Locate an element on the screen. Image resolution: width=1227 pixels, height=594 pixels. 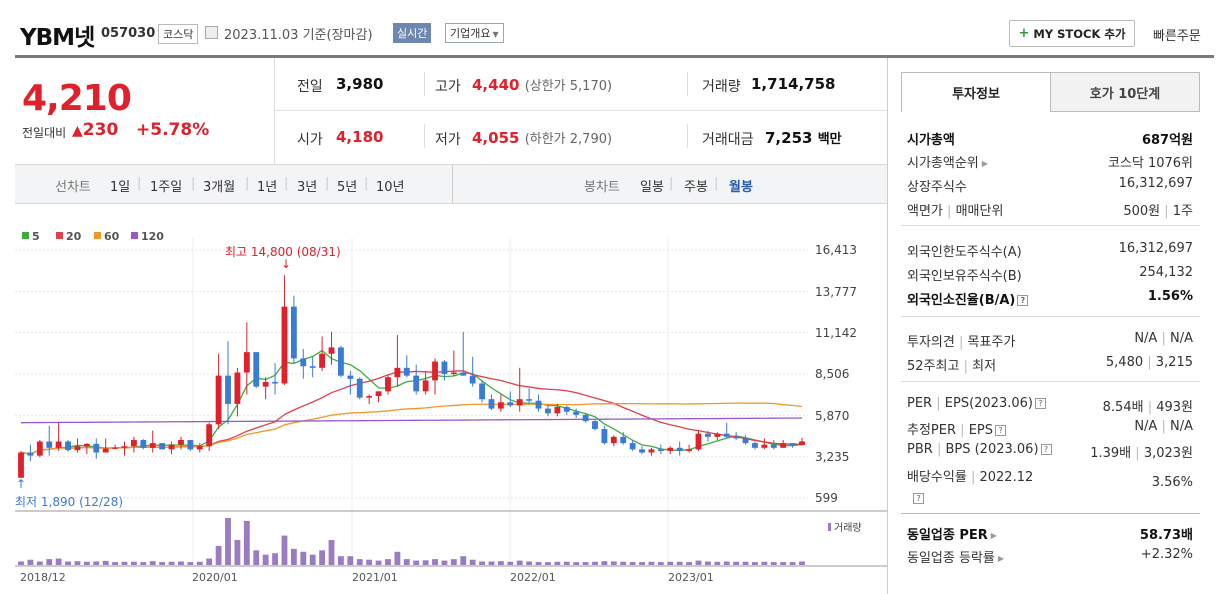
opinion-value: N/A | N/A is located at coordinates (1163, 338).